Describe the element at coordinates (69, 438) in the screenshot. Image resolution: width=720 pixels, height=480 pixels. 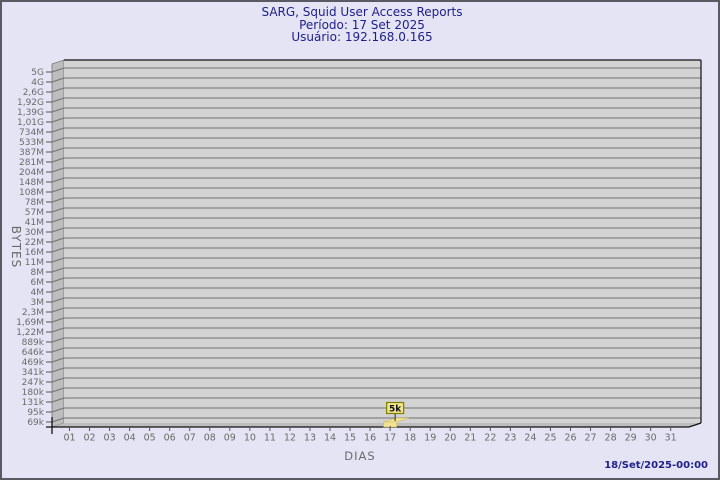
I see `x-tick-label: 01` at that location.